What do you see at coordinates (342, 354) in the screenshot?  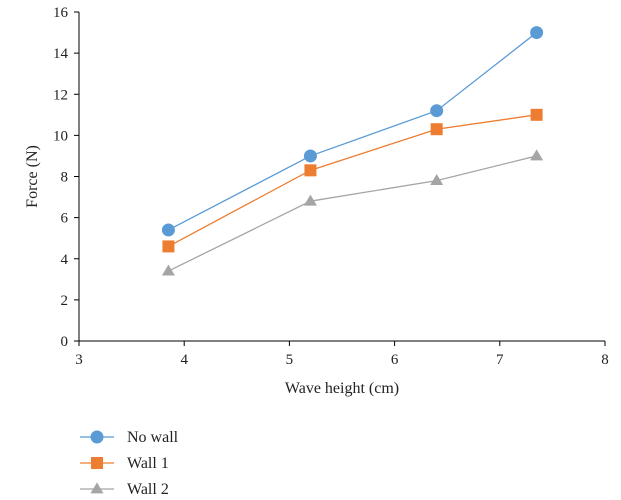 I see `x-axis-ticks: 3 4 5 6 7 8` at bounding box center [342, 354].